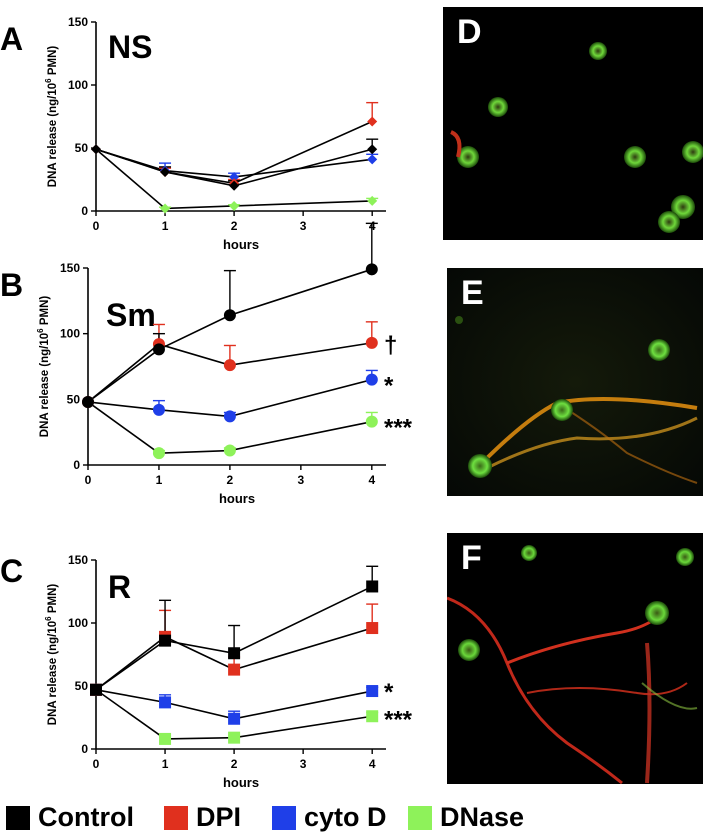 This screenshot has height=835, width=706. I want to click on panel-letter-b: B, so click(11, 285).